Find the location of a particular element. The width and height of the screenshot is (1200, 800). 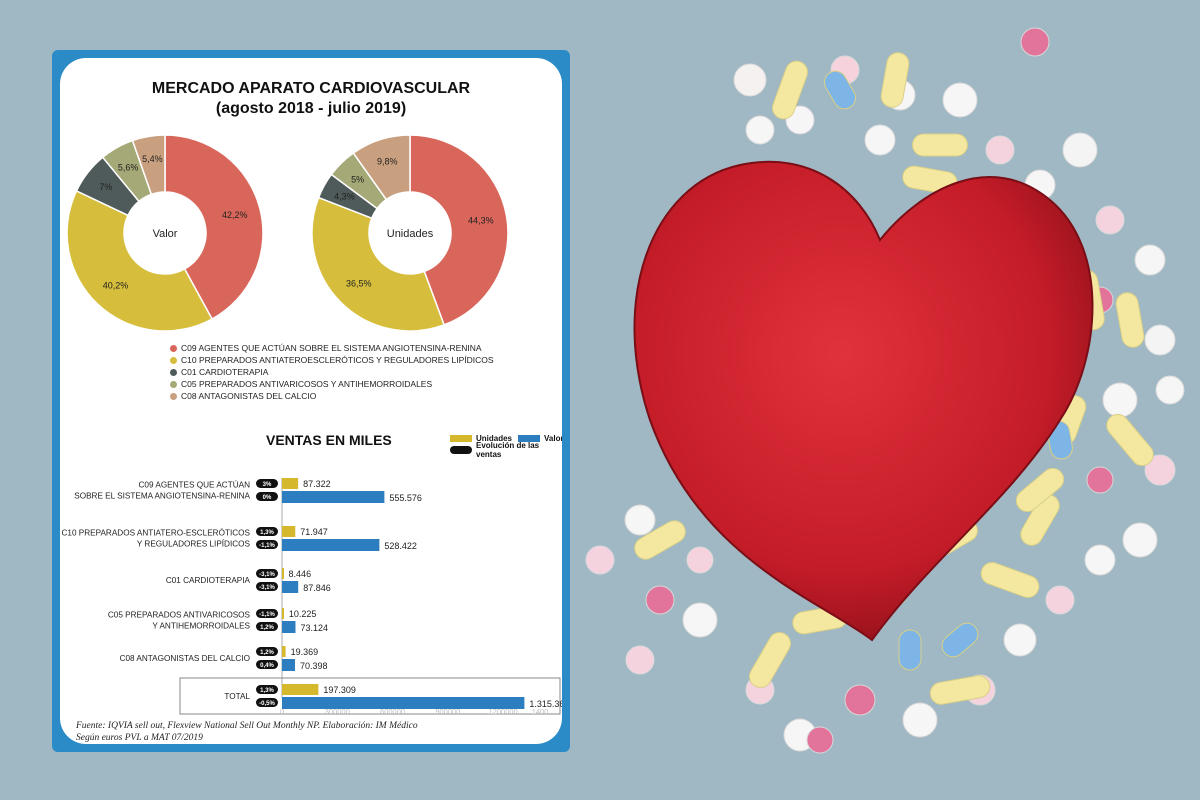

category-label: C05 PREPARADOS ANTIVARICOSOS is located at coordinates (179, 615).